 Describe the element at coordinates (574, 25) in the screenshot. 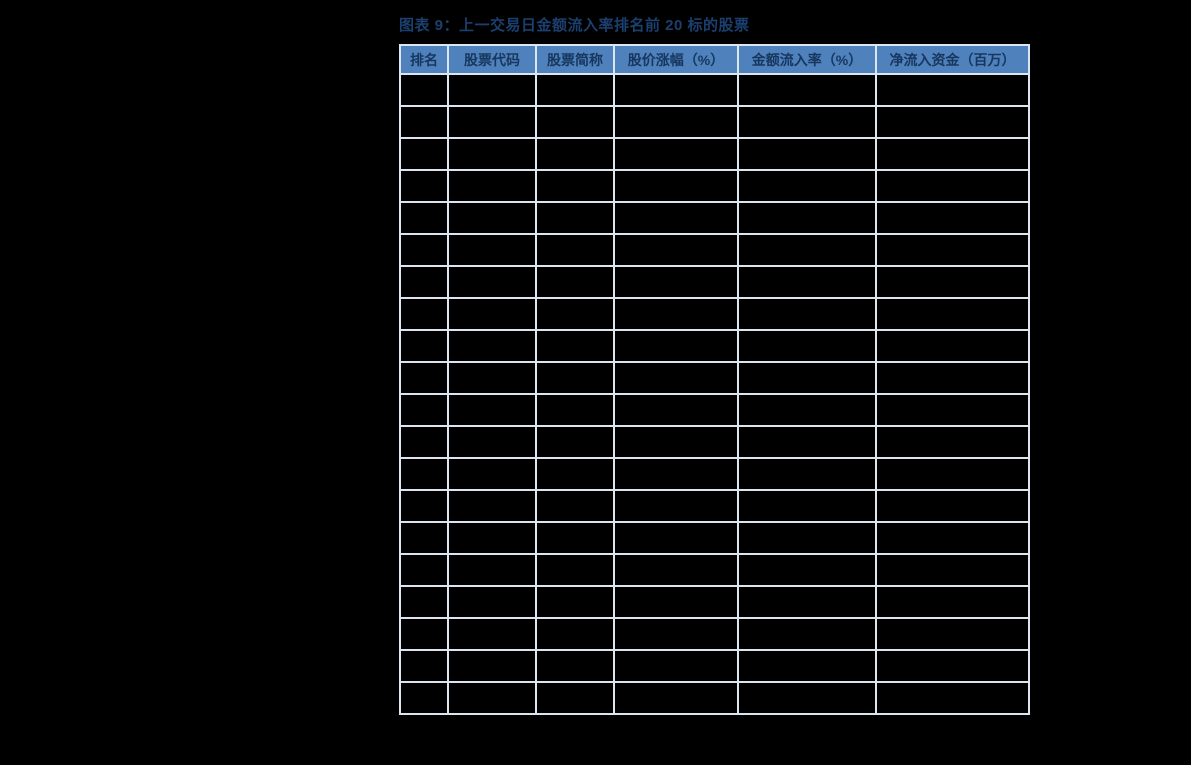

I see `figure-title: 图表 9：上一交易日金额流入率排名前 20 标的股票` at that location.